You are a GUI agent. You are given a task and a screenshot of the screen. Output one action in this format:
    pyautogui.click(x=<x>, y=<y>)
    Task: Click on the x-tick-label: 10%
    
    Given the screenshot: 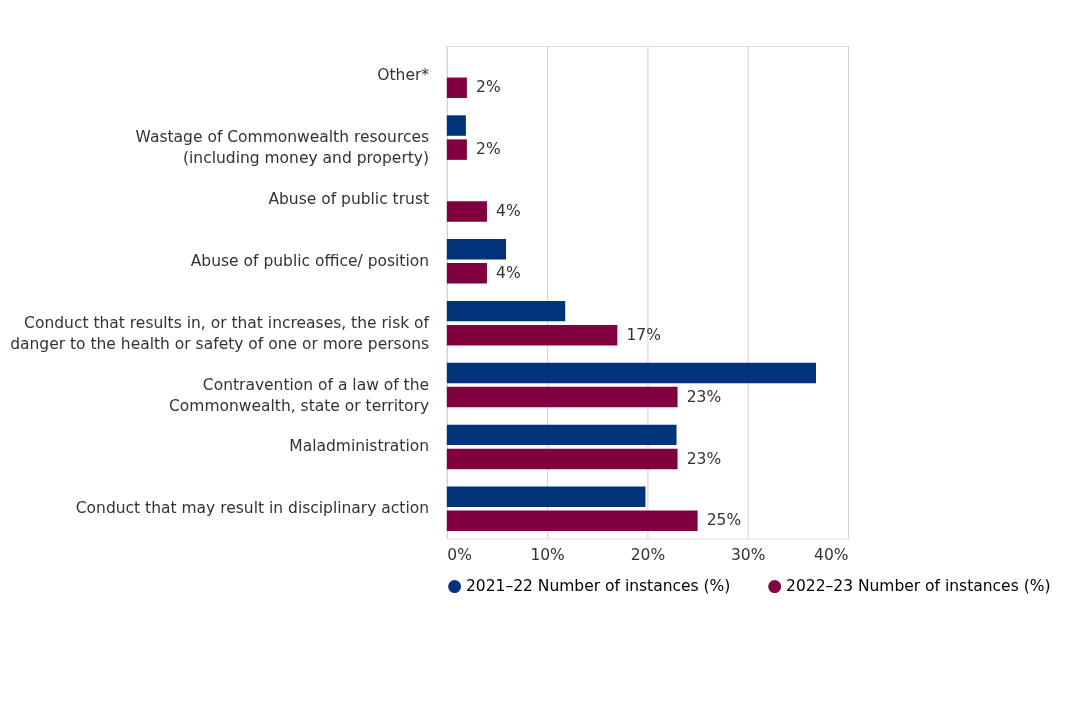 What is the action you would take?
    pyautogui.click(x=547, y=554)
    